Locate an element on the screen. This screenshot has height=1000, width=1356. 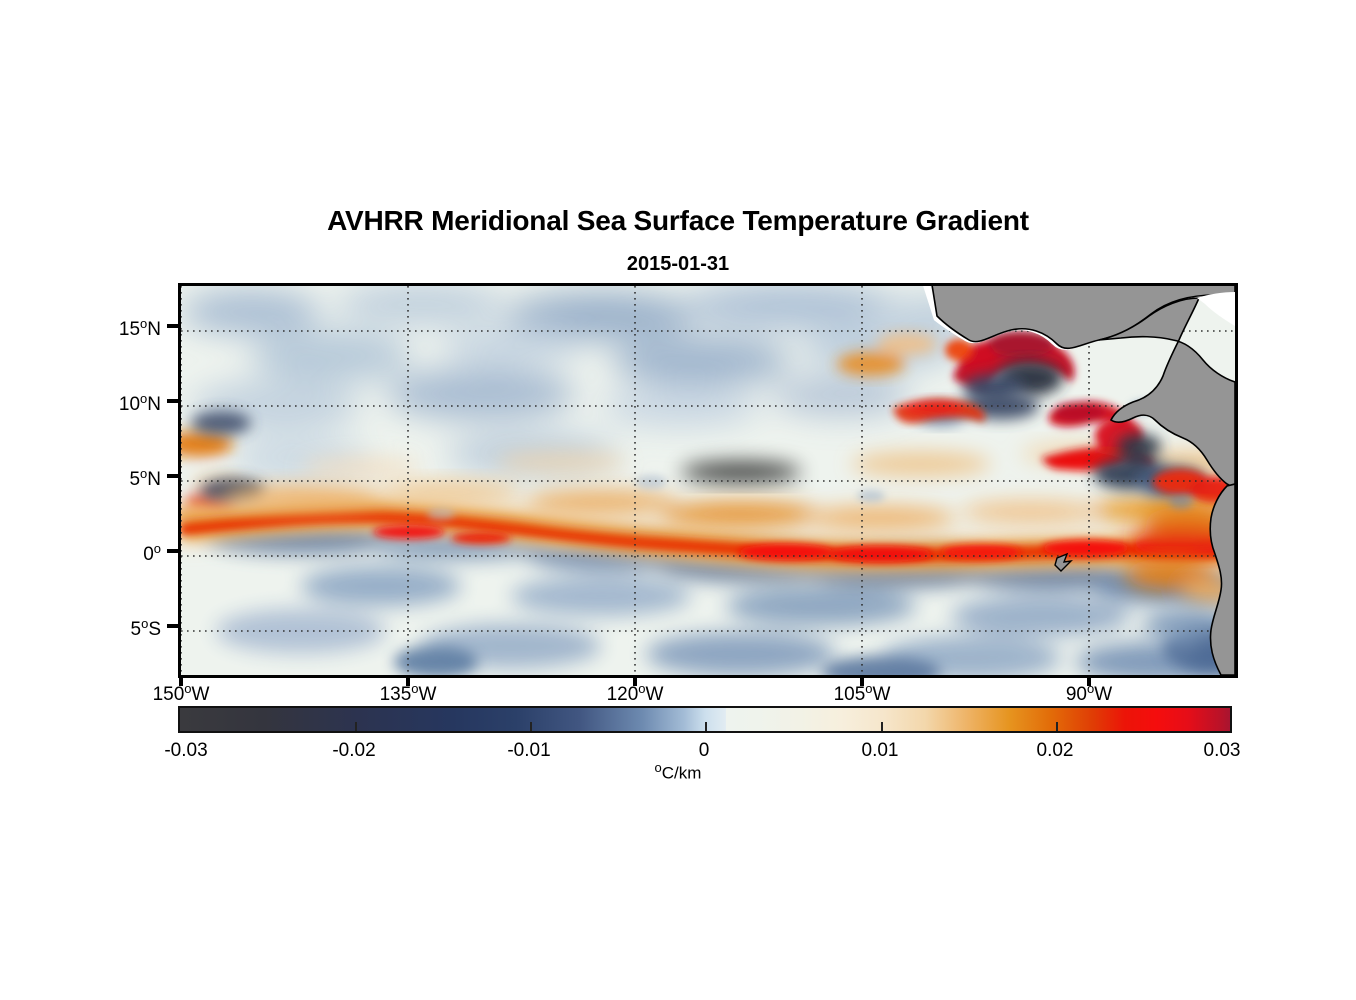
xtick-mark-90w is located at coordinates (1089, 680).